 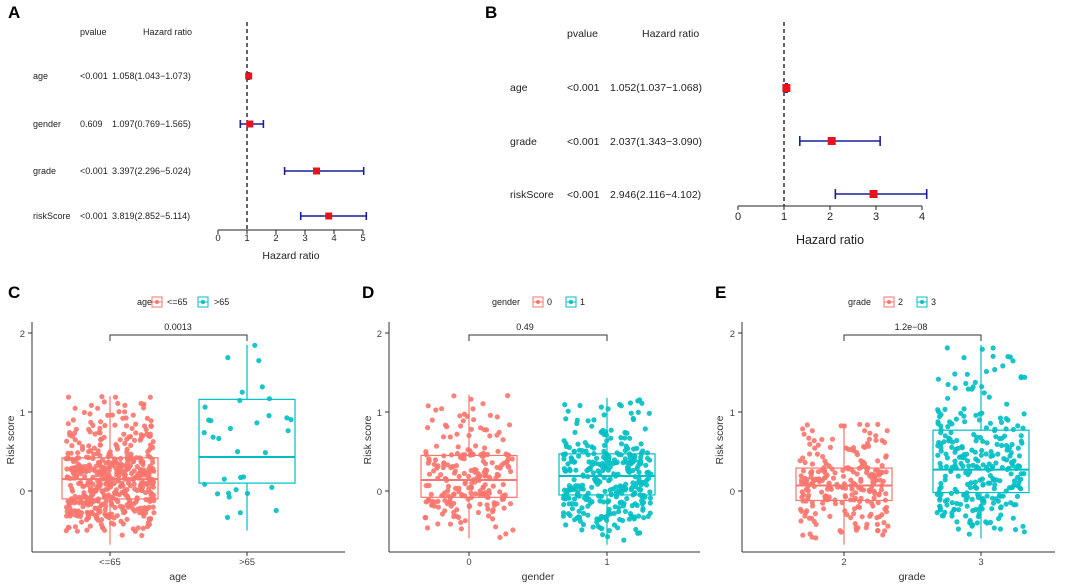 I want to click on y-tick-label: 0, so click(x=379, y=492).